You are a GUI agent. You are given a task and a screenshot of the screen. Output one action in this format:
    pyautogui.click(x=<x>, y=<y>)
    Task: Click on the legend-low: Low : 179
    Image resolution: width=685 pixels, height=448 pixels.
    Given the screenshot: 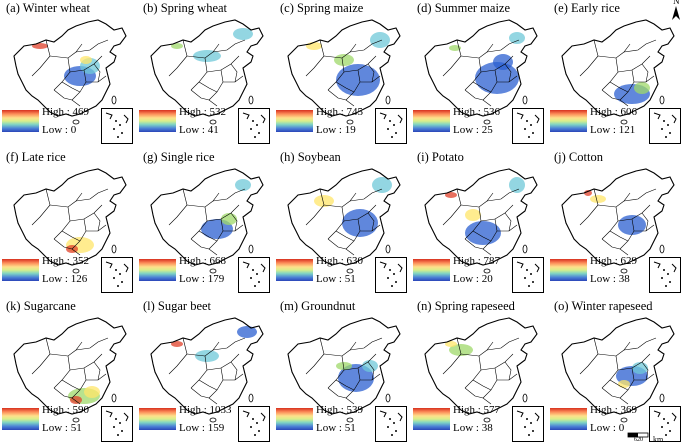 What is the action you would take?
    pyautogui.click(x=202, y=279)
    